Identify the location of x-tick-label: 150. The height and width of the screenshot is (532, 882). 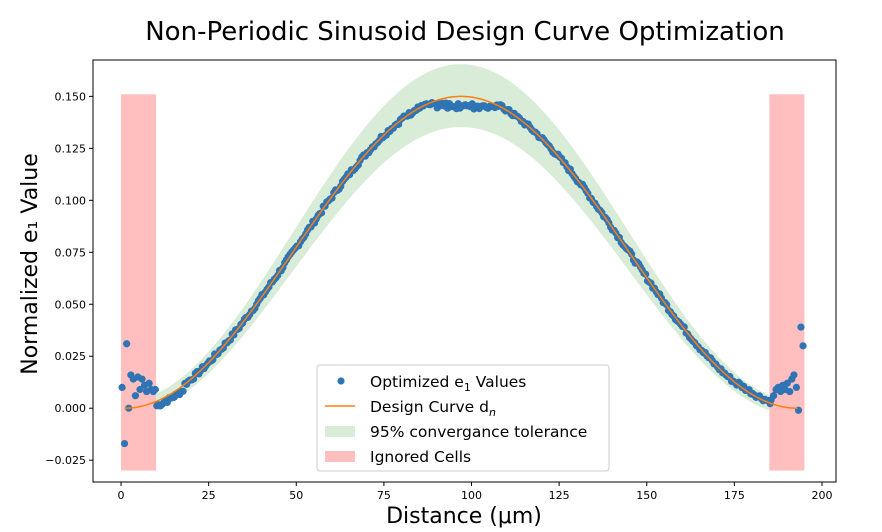
(646, 495).